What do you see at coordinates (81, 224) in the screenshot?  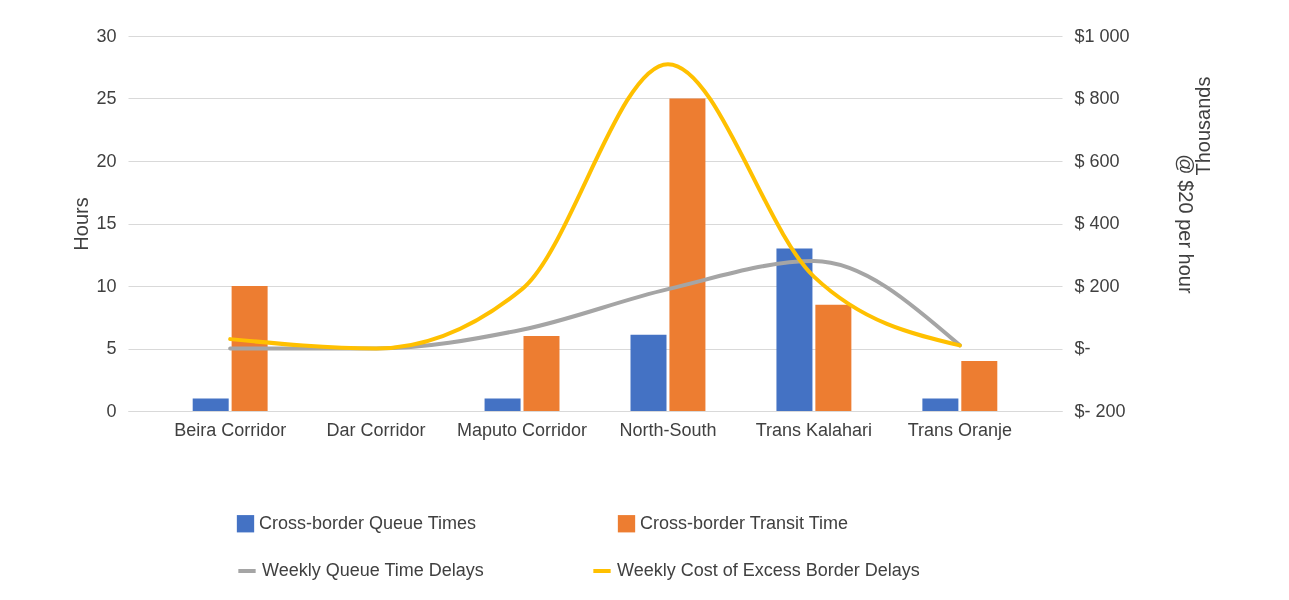 I see `y-axis-title: Hours` at bounding box center [81, 224].